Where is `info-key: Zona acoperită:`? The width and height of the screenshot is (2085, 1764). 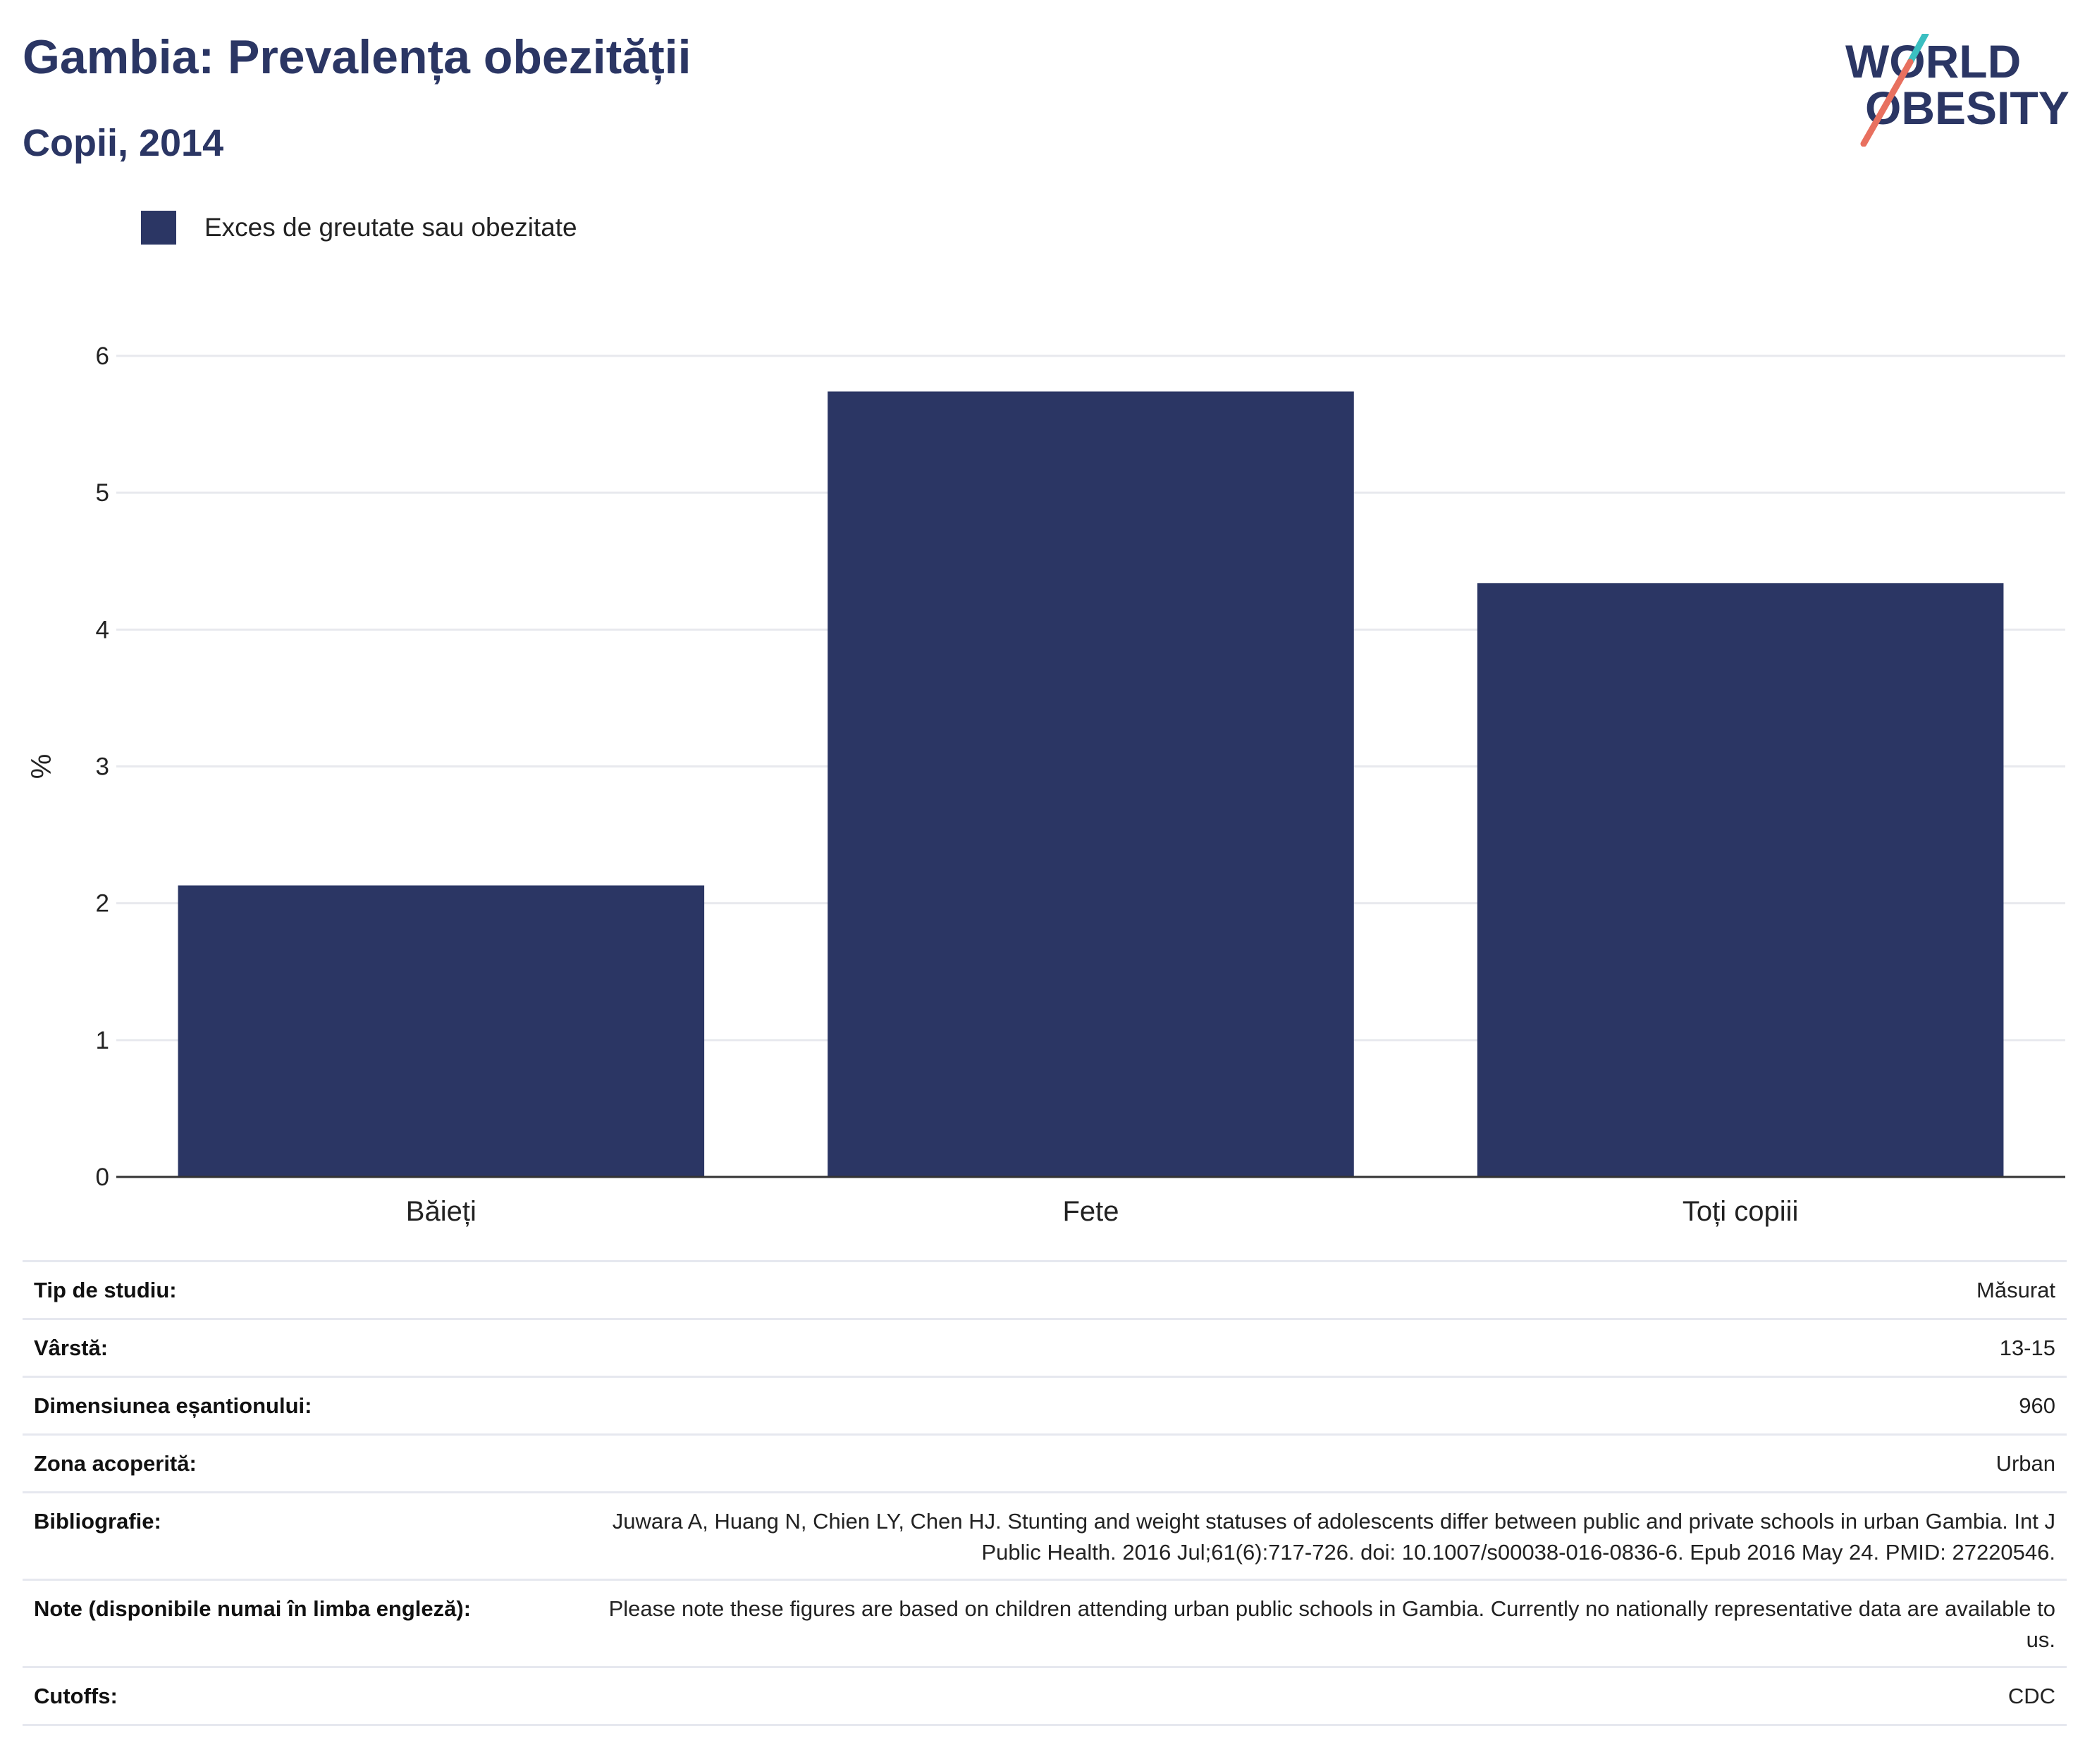
info-key: Zona acoperită: is located at coordinates (115, 1463).